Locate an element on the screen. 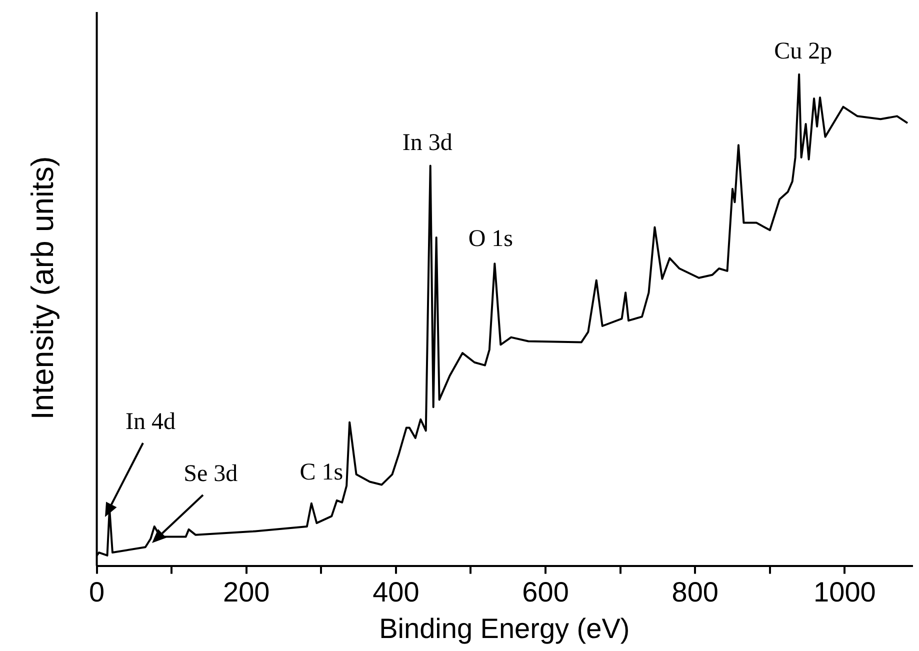 This screenshot has height=651, width=919. x-tick-label: 800 is located at coordinates (695, 592).